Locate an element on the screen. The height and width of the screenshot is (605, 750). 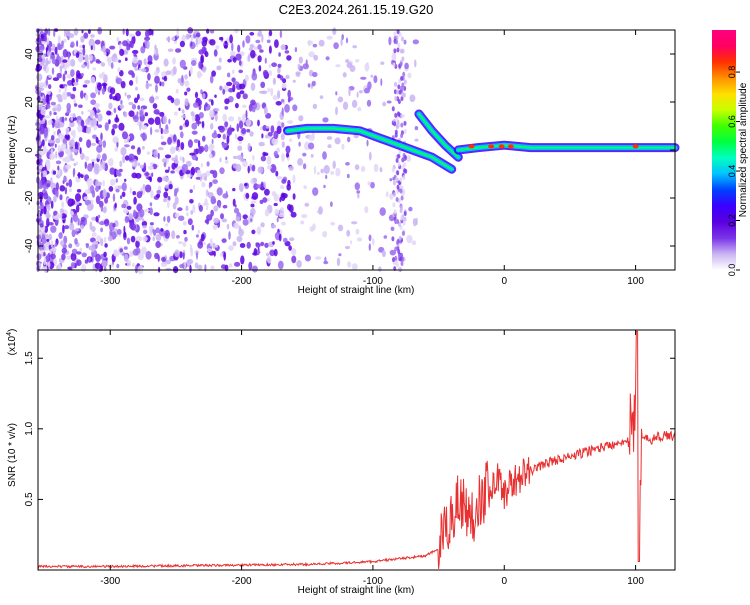
snr-x-label: Height of straight line (km) is located at coordinates (356, 590).